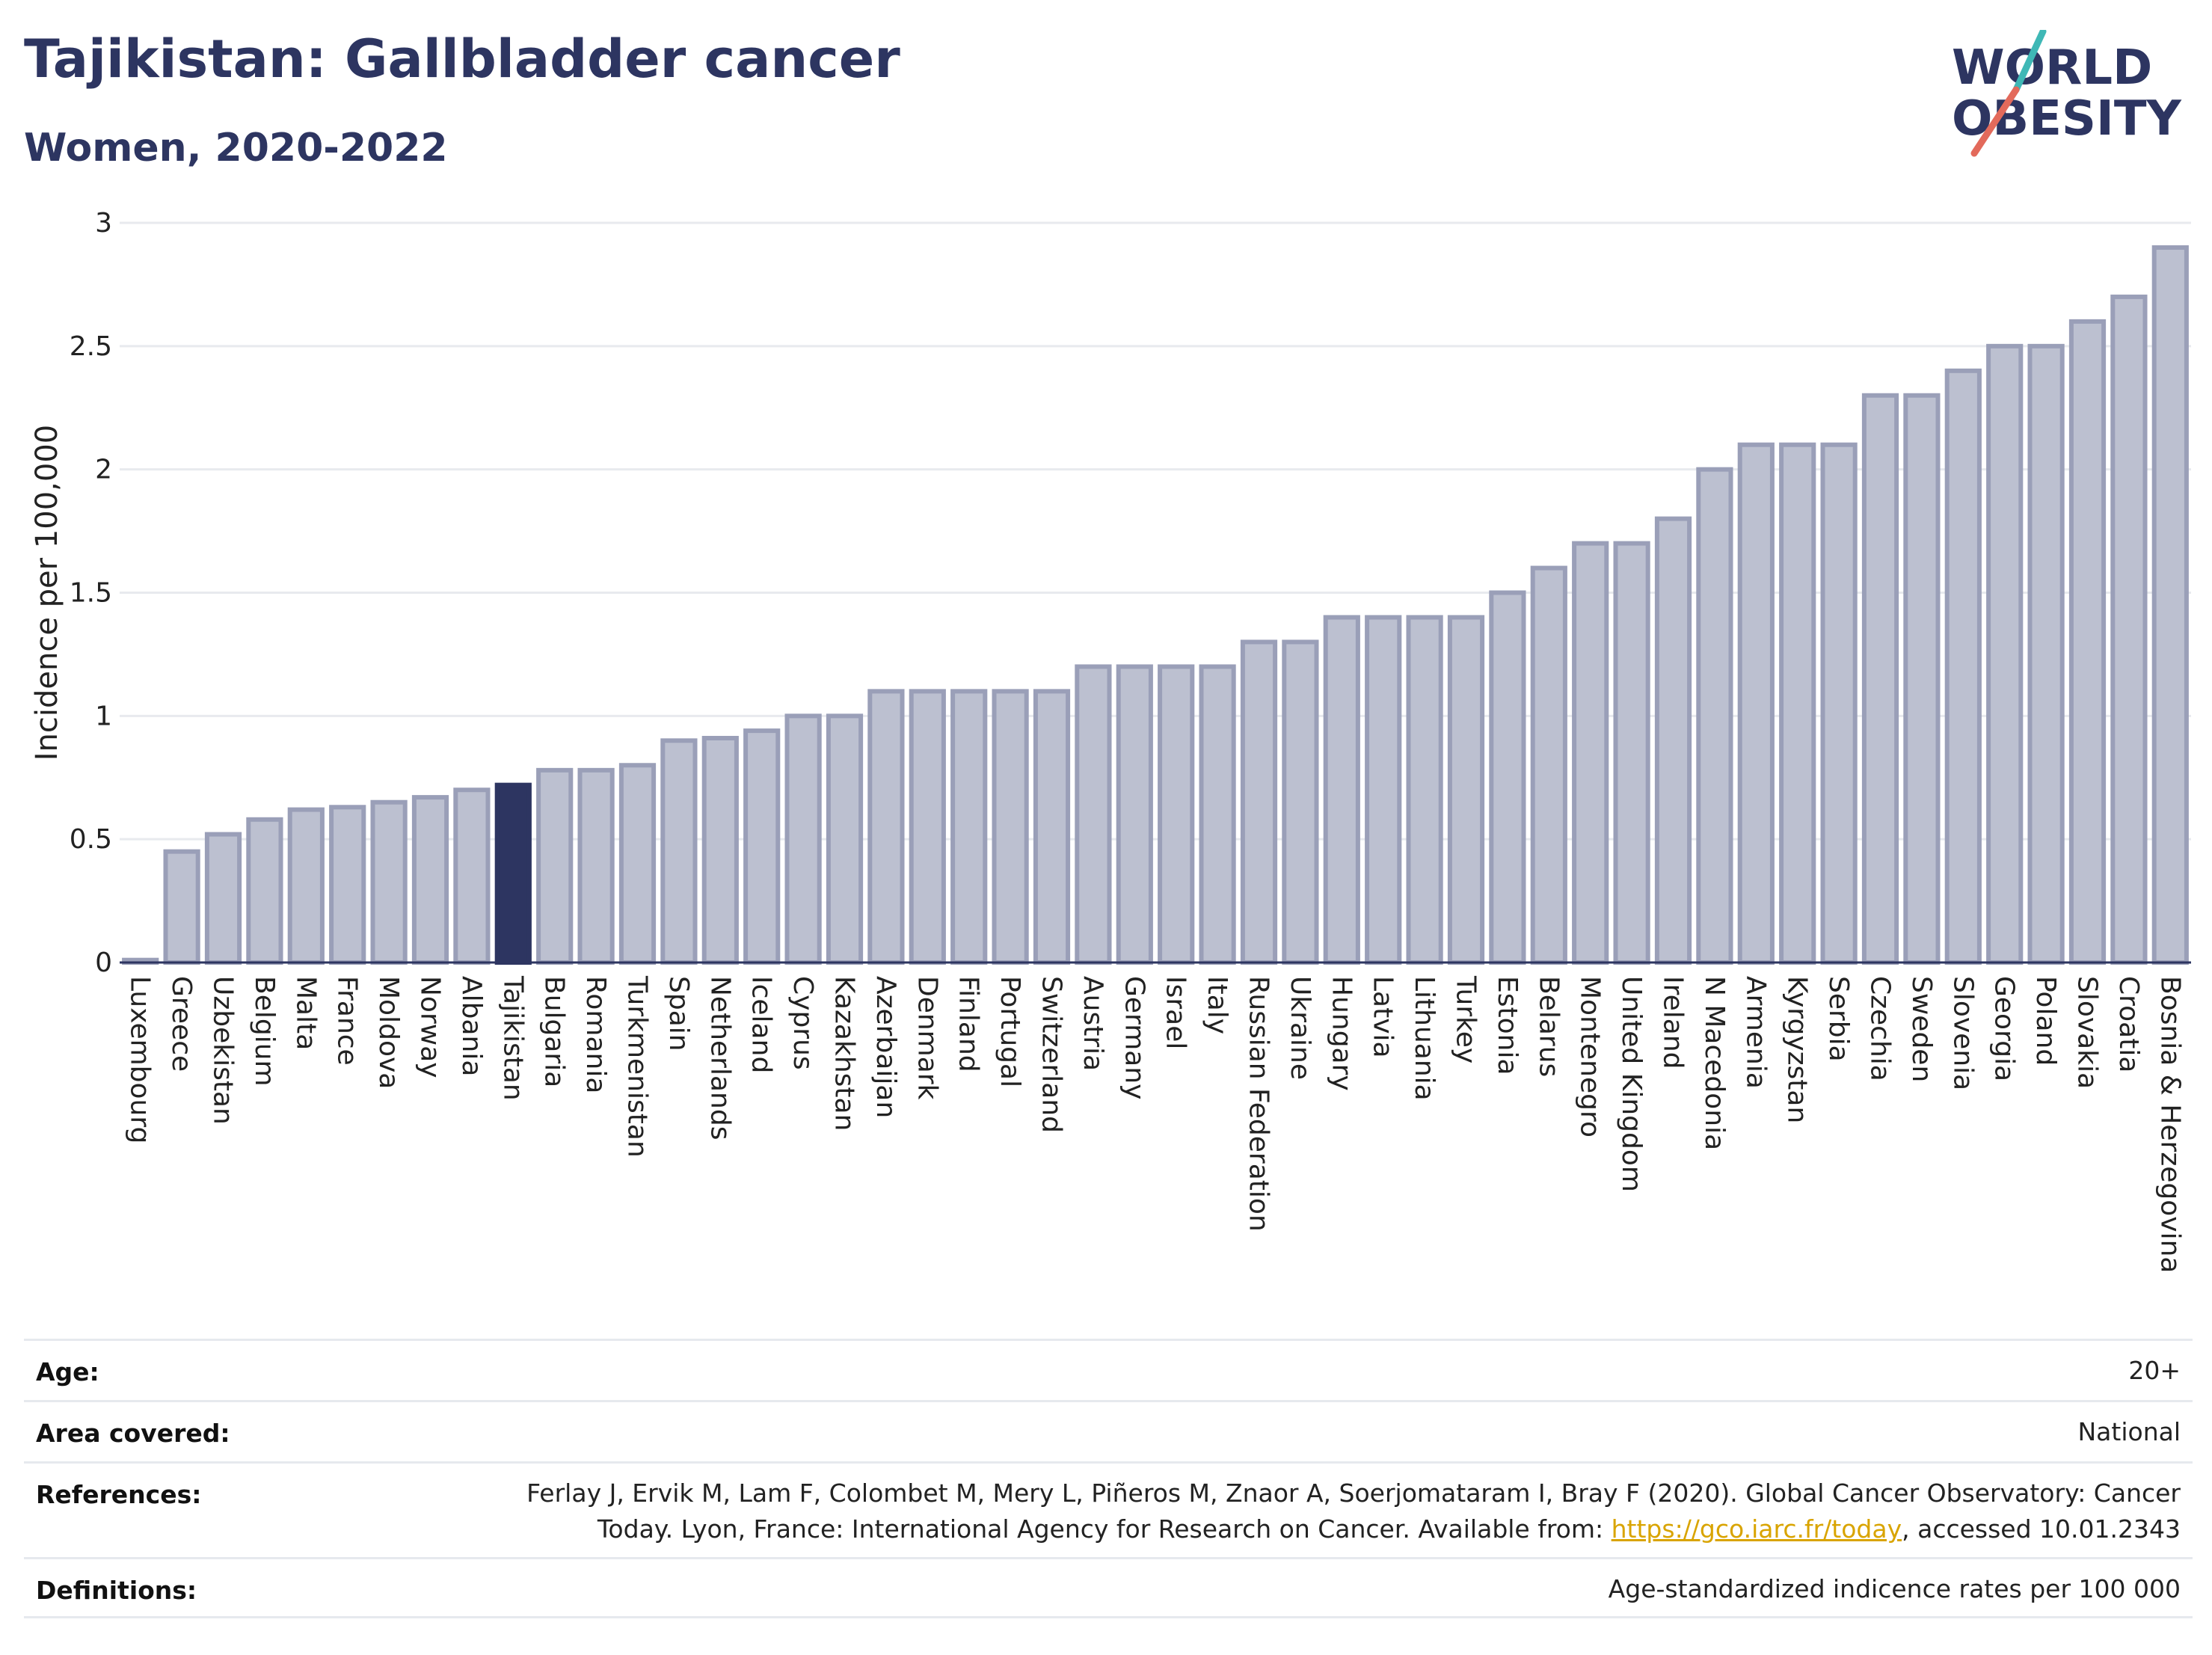  What do you see at coordinates (513, 873) in the screenshot?
I see `bar-tajikistan` at bounding box center [513, 873].